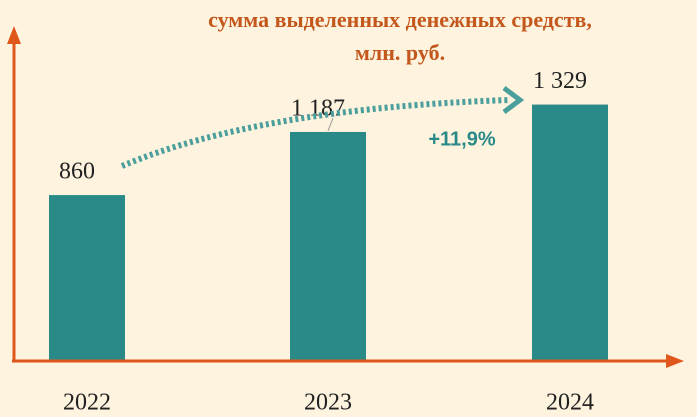  Describe the element at coordinates (400, 19) in the screenshot. I see `chart-title: сумма выделенных денежных средств,` at that location.